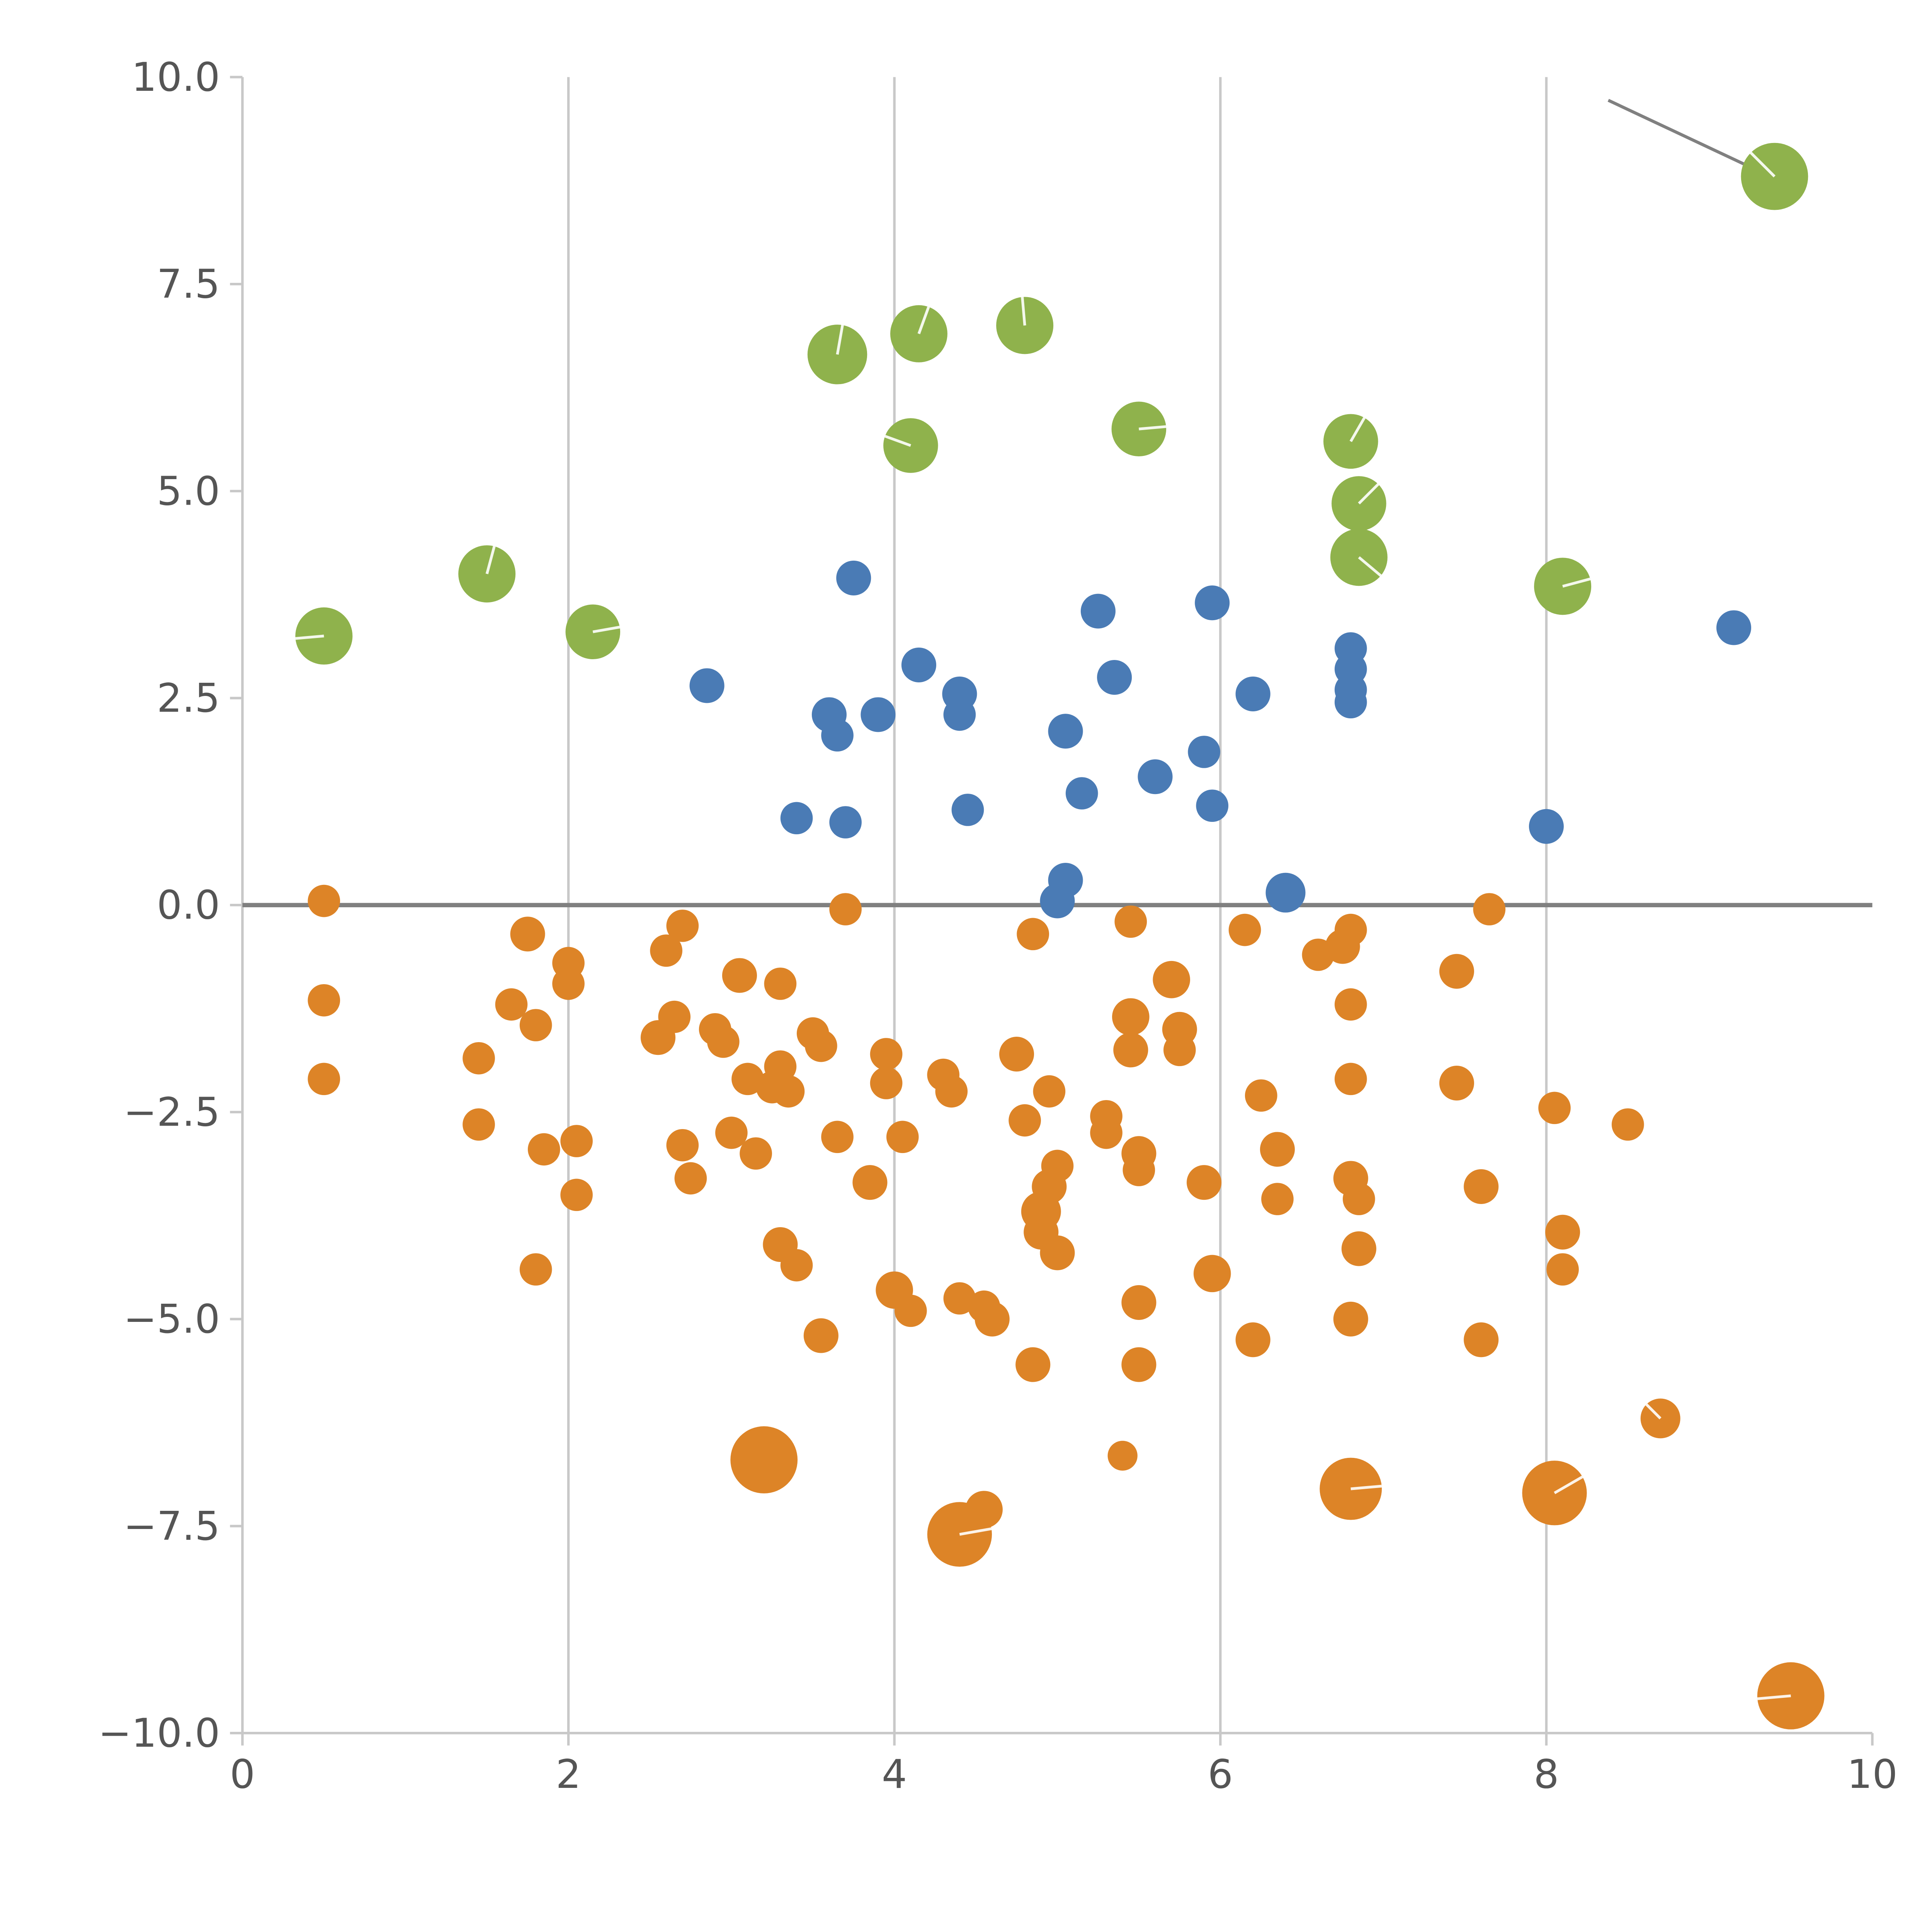 The width and height of the screenshot is (1932, 1932). Describe the element at coordinates (568, 1774) in the screenshot. I see `x-tick-label: 2` at that location.